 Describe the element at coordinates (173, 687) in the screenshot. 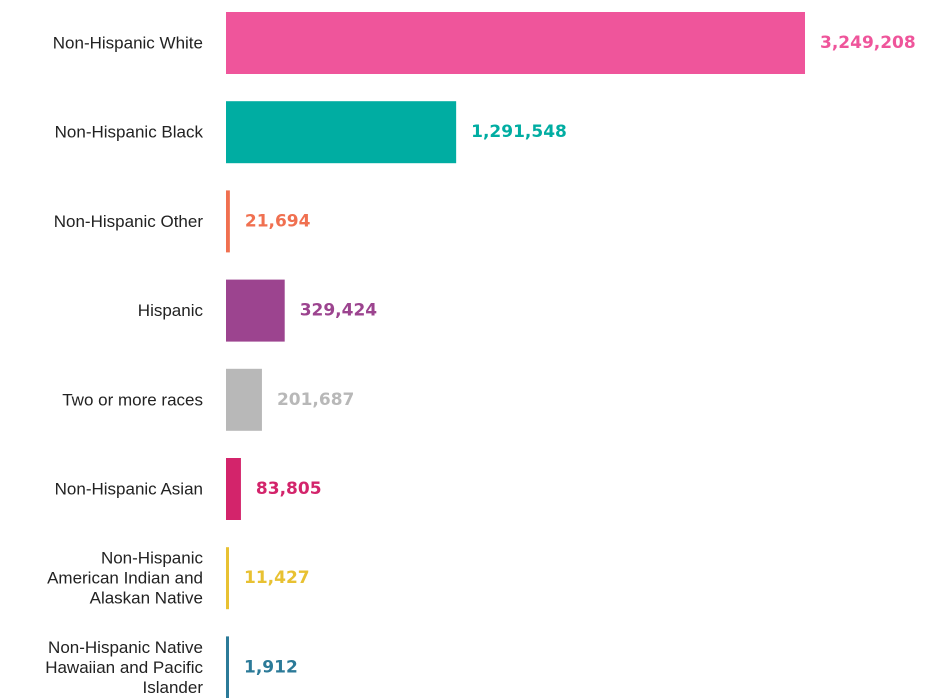

I see `category-label-7-line-2: Islander` at that location.